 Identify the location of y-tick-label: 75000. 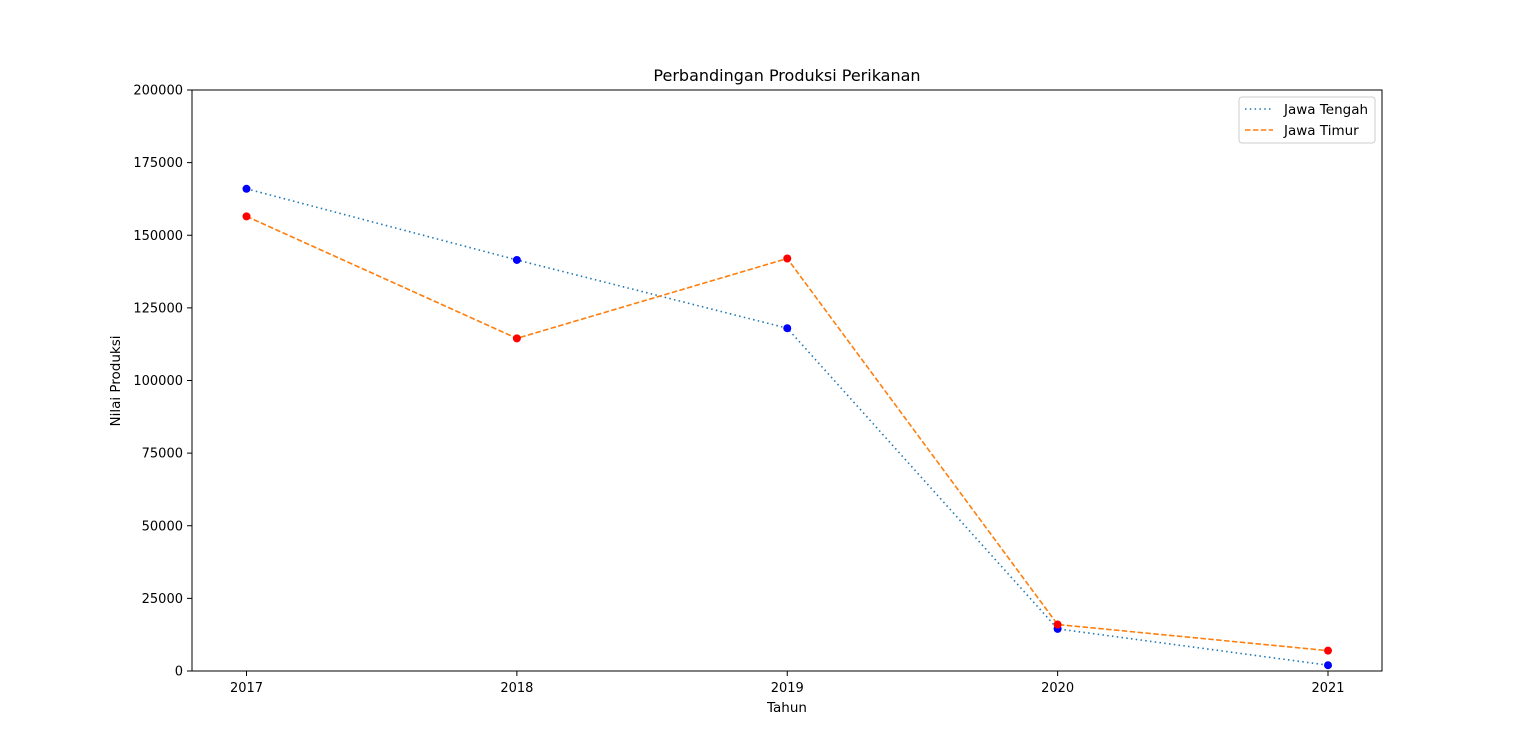
(162, 454).